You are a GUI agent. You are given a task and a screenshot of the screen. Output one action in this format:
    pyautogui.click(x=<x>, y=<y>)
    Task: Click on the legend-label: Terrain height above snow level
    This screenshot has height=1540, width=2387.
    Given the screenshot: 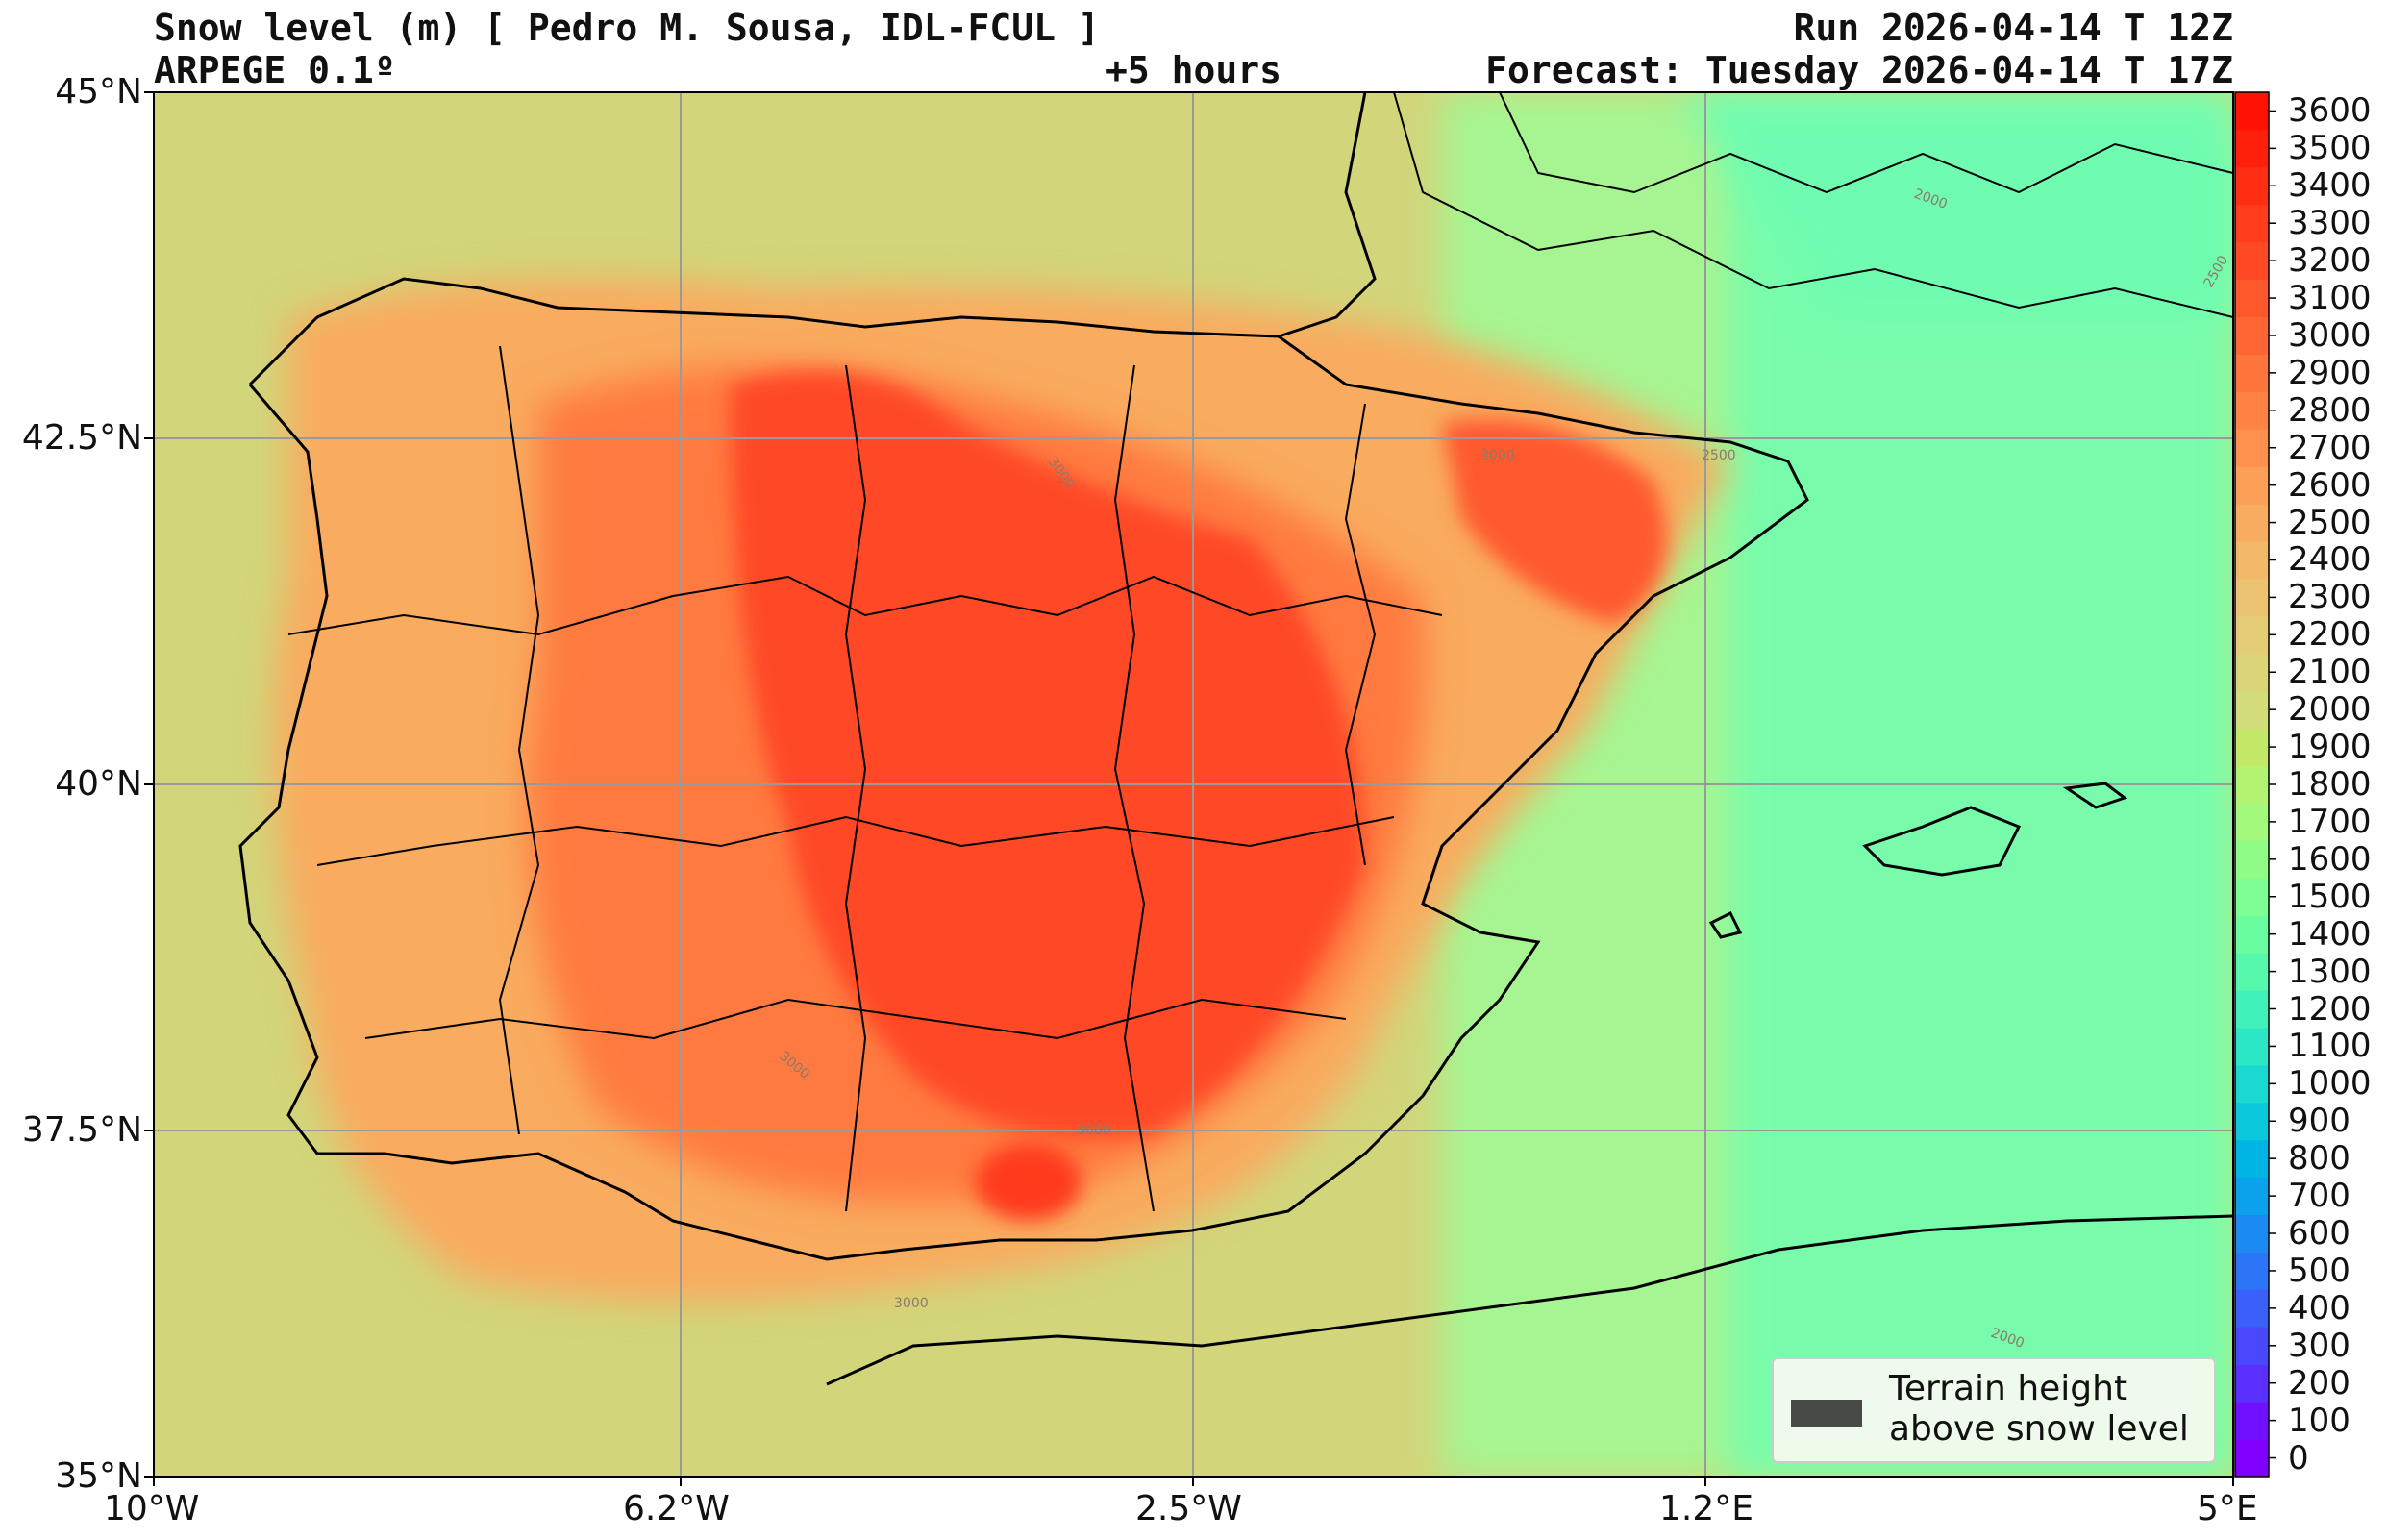 What is the action you would take?
    pyautogui.click(x=2039, y=1409)
    